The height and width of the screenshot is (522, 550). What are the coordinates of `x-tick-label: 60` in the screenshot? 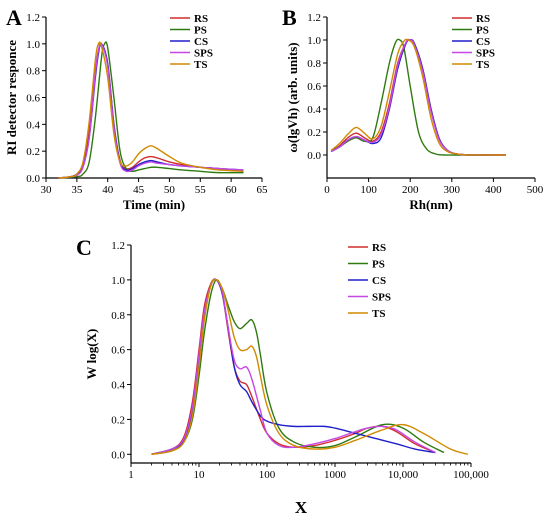 It's located at (232, 190).